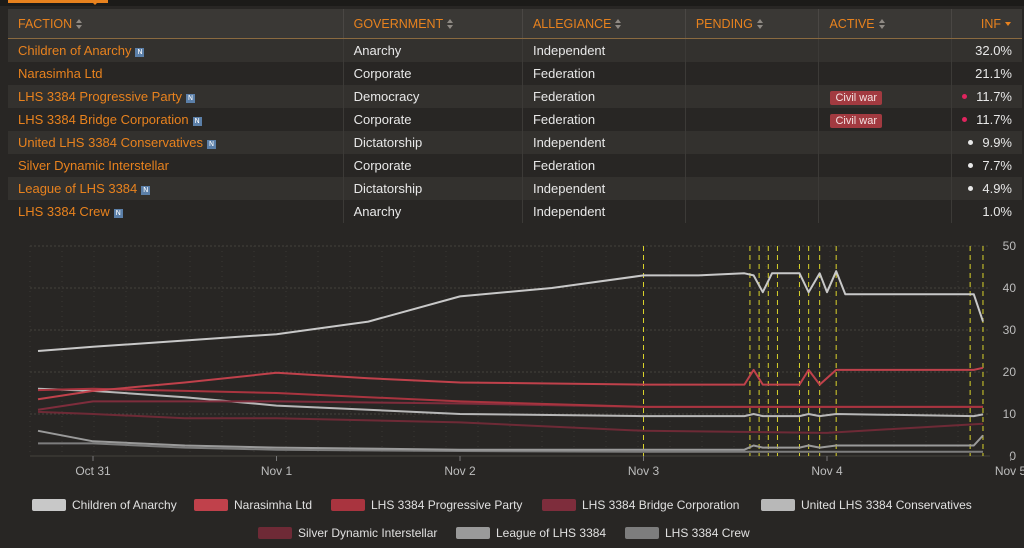  What do you see at coordinates (176, 165) in the screenshot?
I see `faction-name-link: Silver Dynamic Interstellar` at bounding box center [176, 165].